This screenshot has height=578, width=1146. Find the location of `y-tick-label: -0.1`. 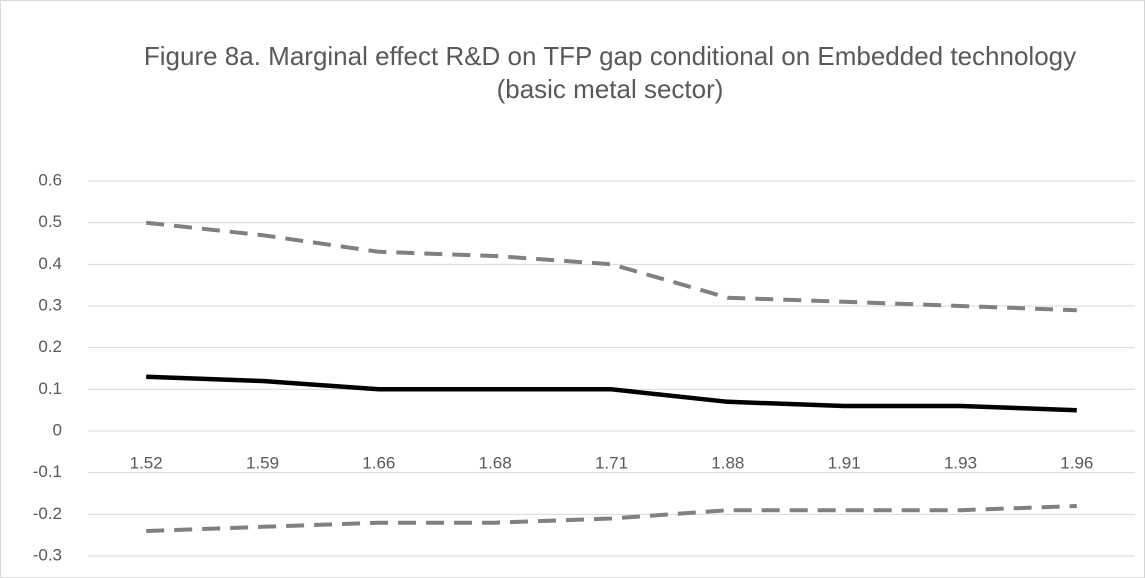

y-tick-label: -0.1 is located at coordinates (47, 471).